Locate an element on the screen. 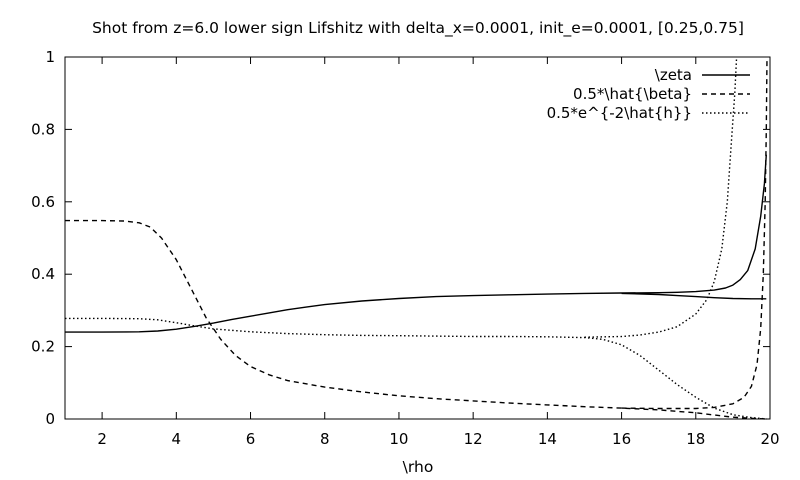 The width and height of the screenshot is (800, 480). x-tick-label: 4 is located at coordinates (177, 439).